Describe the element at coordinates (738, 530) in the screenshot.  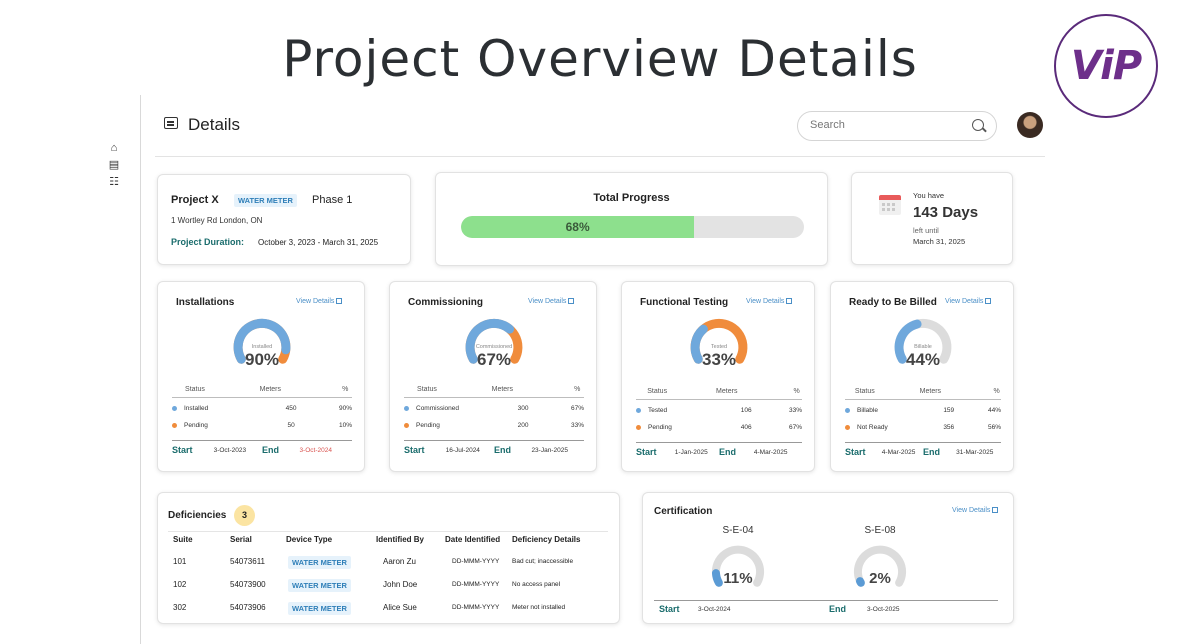
I see `certification-name: S-E-04` at that location.